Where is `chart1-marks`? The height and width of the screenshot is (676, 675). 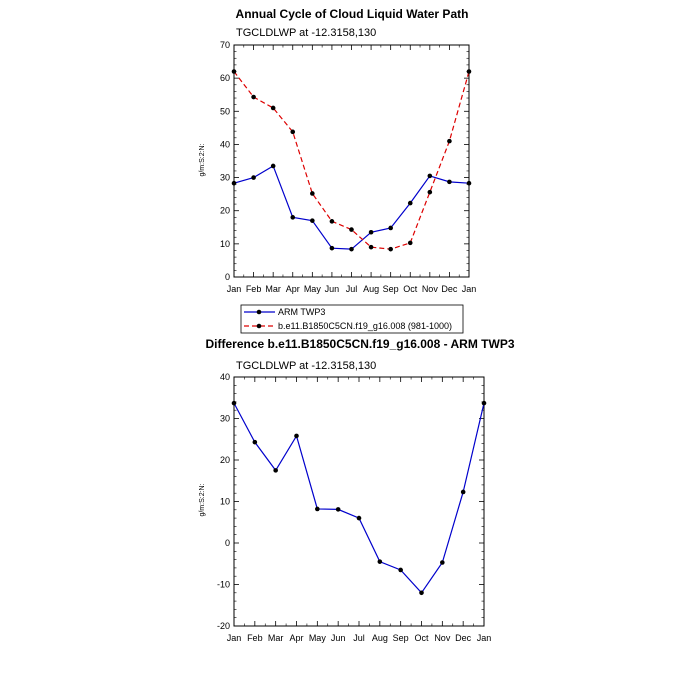 chart1-marks is located at coordinates (351, 160).